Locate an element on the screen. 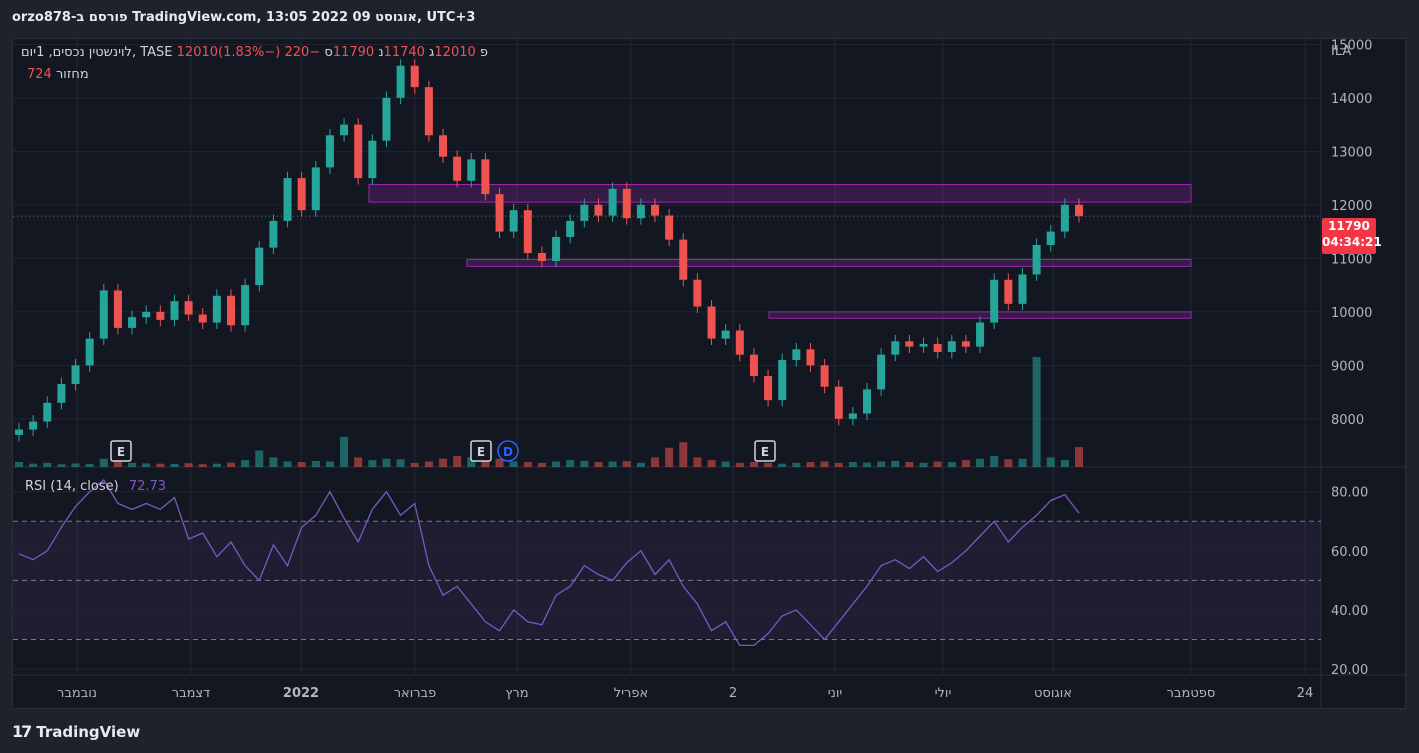 The height and width of the screenshot is (753, 1419). low-value: 11740 is located at coordinates (404, 52).